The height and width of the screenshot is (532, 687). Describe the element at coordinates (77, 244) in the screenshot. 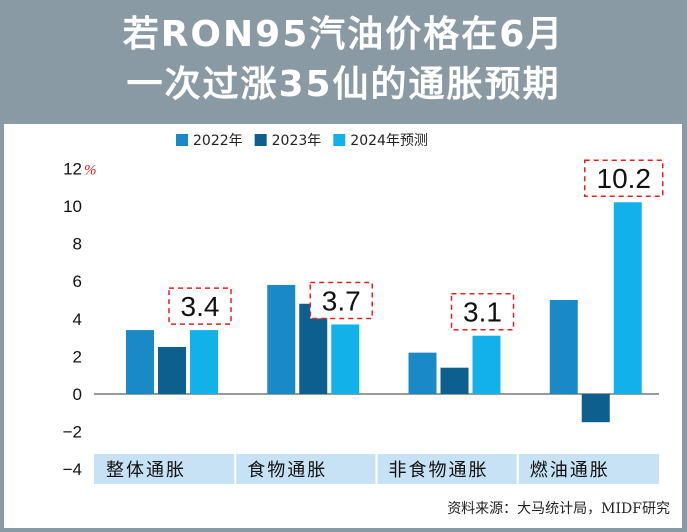

I see `y-tick-label: 8` at that location.